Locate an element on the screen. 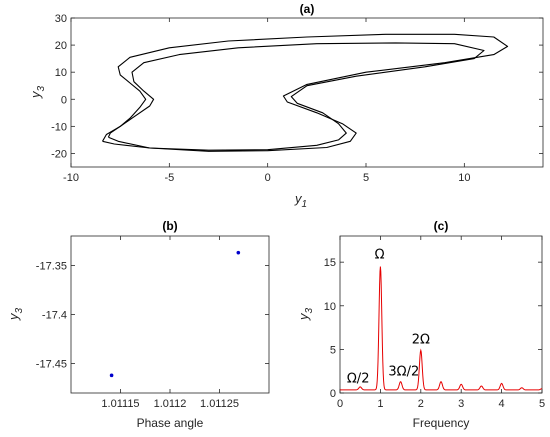  panel-a-ytick-label: 0 is located at coordinates (64, 100).